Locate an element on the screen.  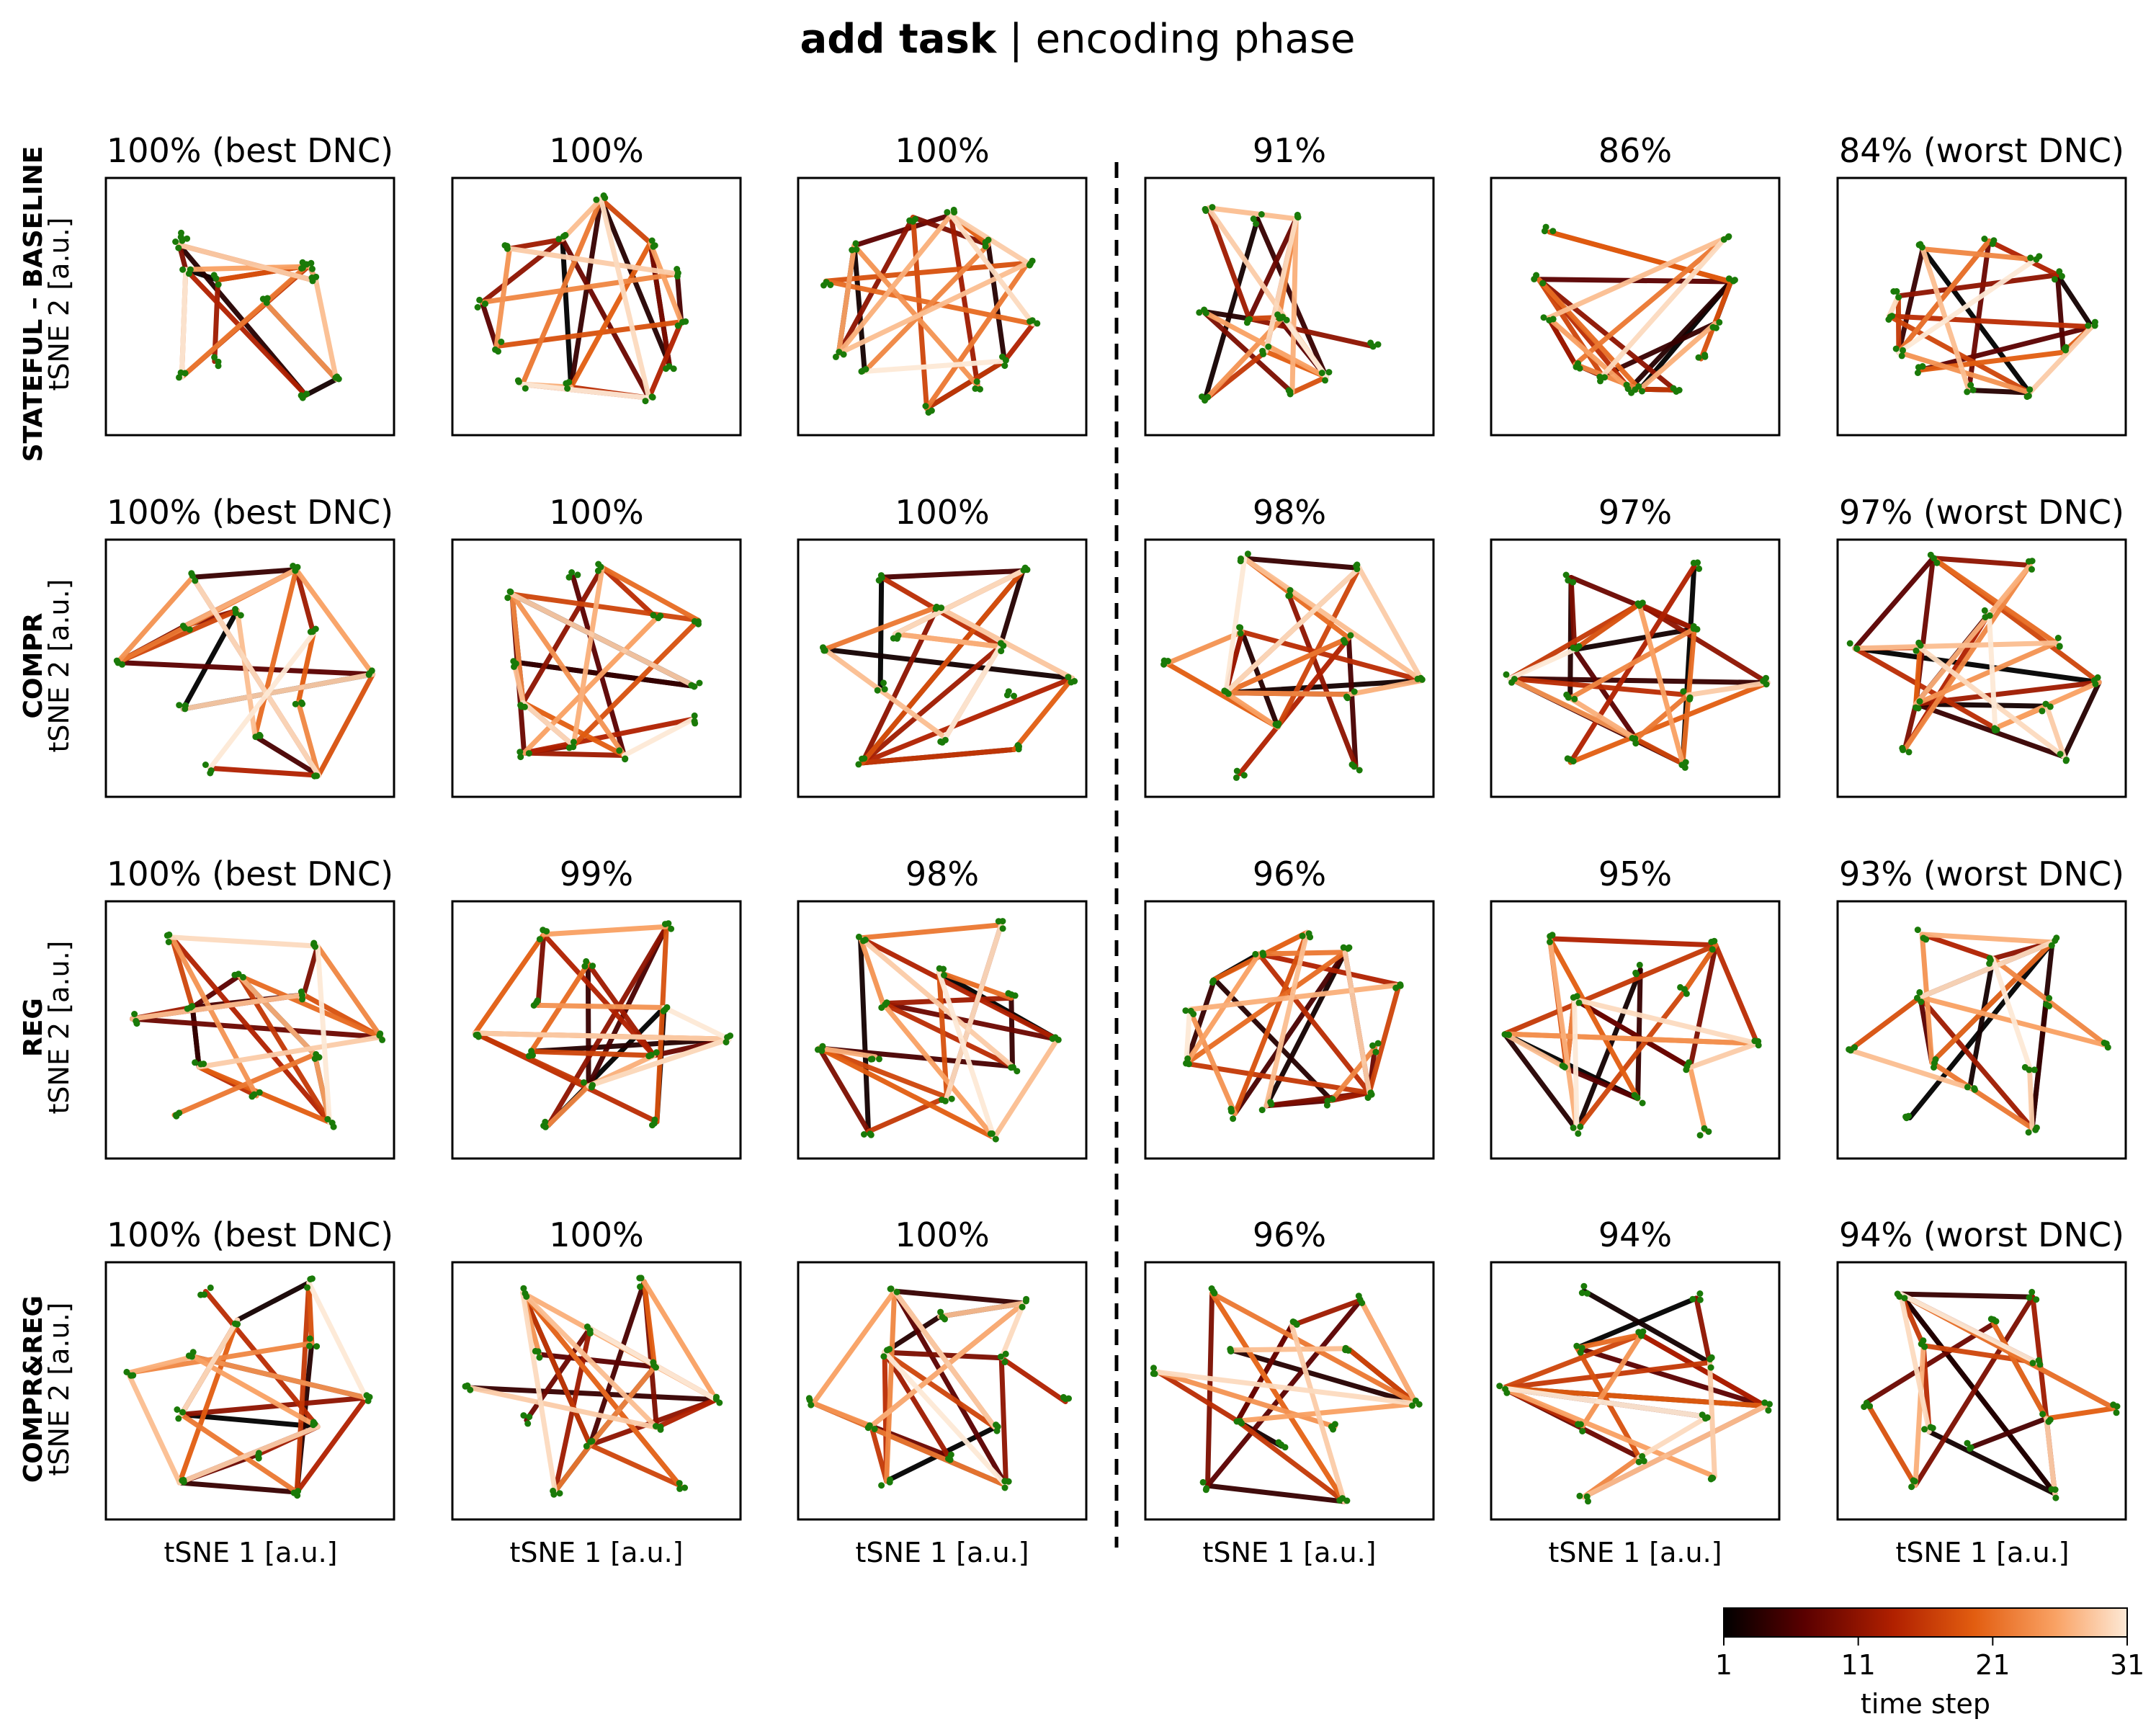
panel-r4-c2: 100% is located at coordinates (596, 1368).